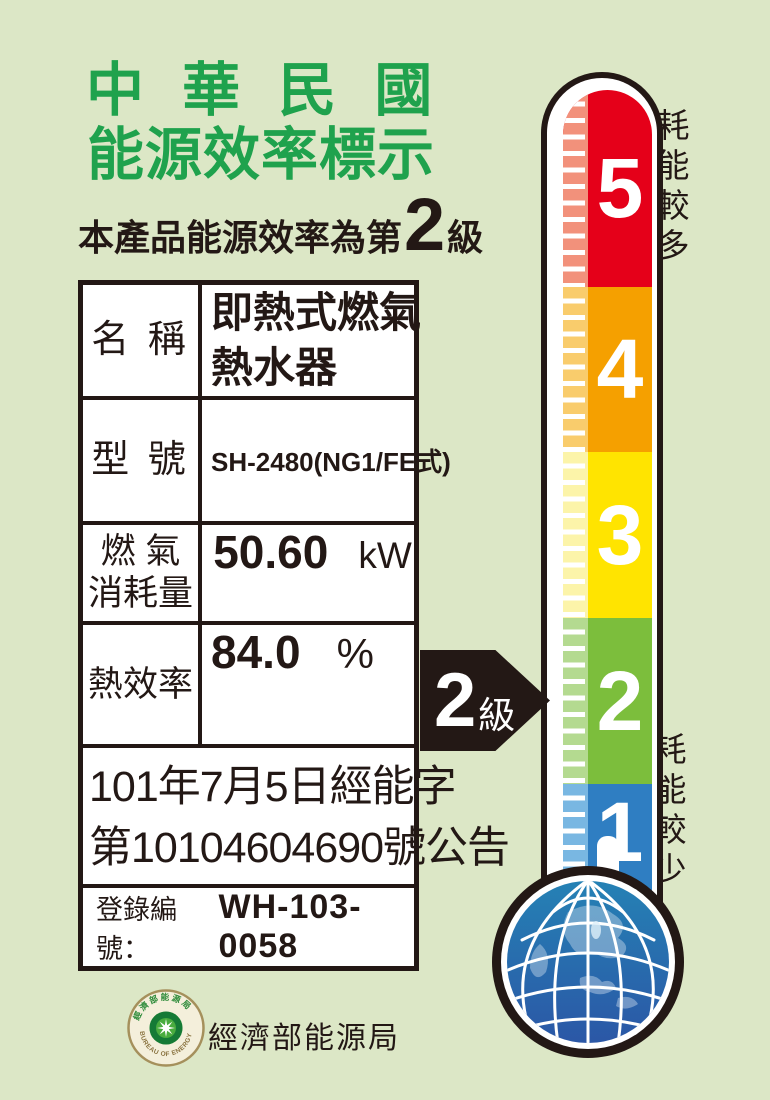 This screenshot has width=770, height=1100. Describe the element at coordinates (240, 237) in the screenshot. I see `grade-statement-prefix: 本產品能源效率為第` at that location.